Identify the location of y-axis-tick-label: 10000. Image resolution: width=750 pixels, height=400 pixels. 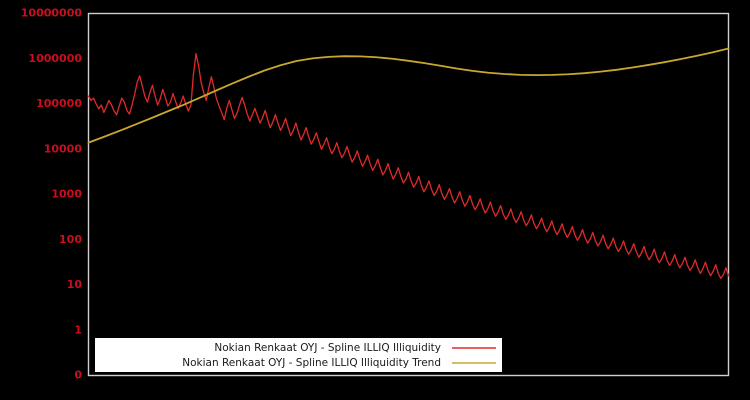
(63, 148).